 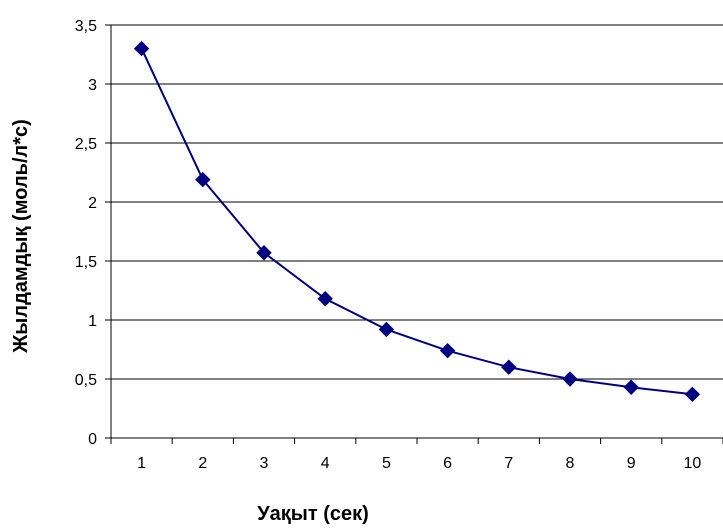 I want to click on x-tick-label: 3, so click(x=264, y=463).